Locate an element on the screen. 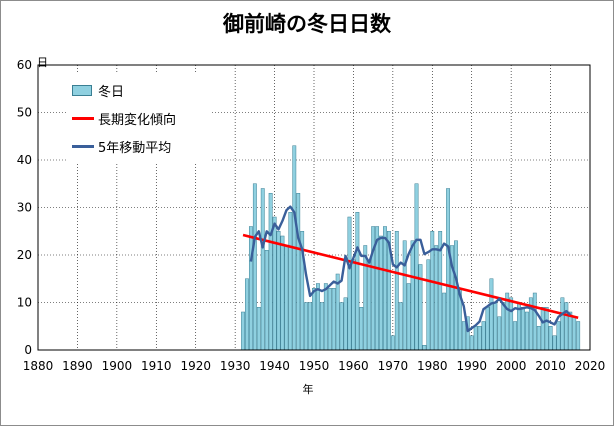 This screenshot has width=614, height=426. x-tick-label: 1930 is located at coordinates (235, 366).